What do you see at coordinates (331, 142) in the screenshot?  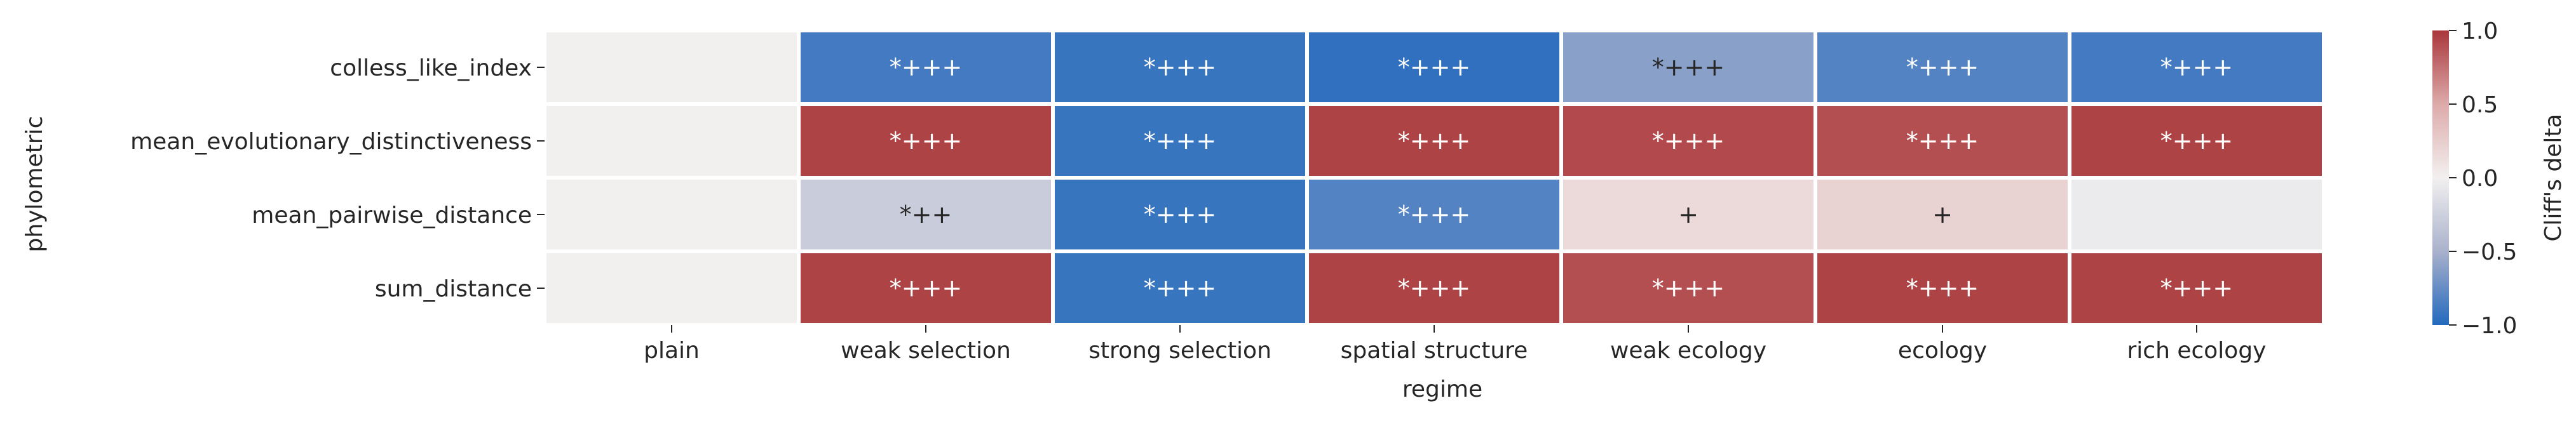 I see `y-tick-label: mean_evolutionary_distinctiveness` at bounding box center [331, 142].